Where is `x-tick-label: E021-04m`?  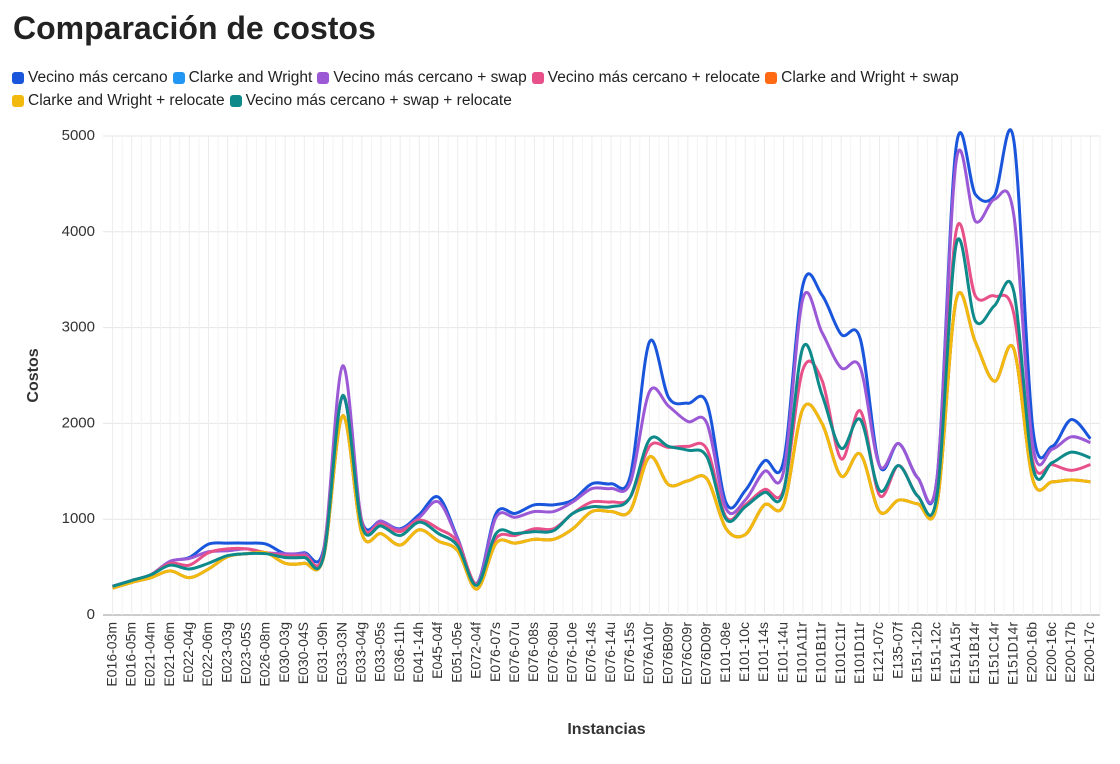
x-tick-label: E021-04m is located at coordinates (150, 654).